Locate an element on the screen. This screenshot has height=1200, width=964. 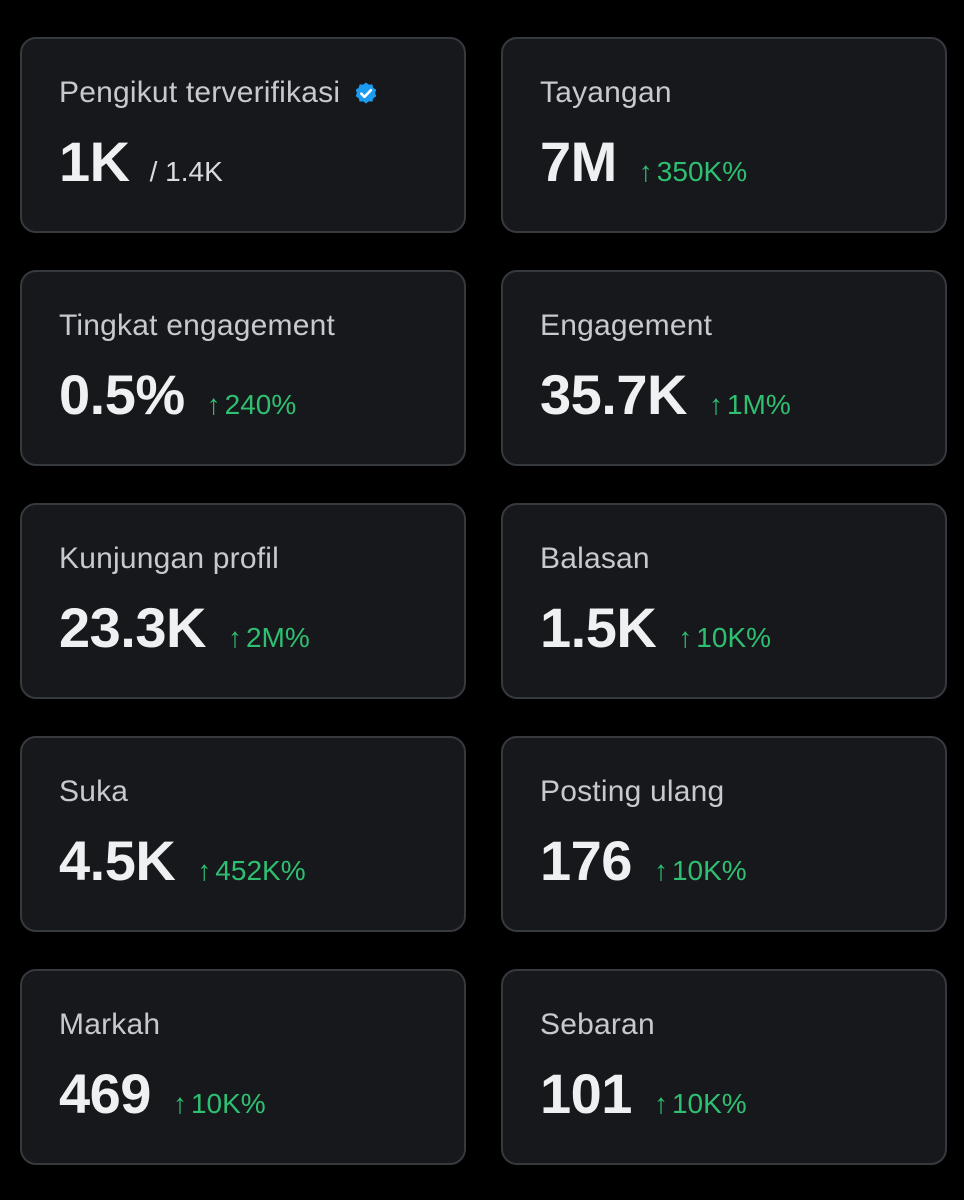
metric-card-replies: Balasan 1.5K ↑ 10K% is located at coordinates (724, 601).